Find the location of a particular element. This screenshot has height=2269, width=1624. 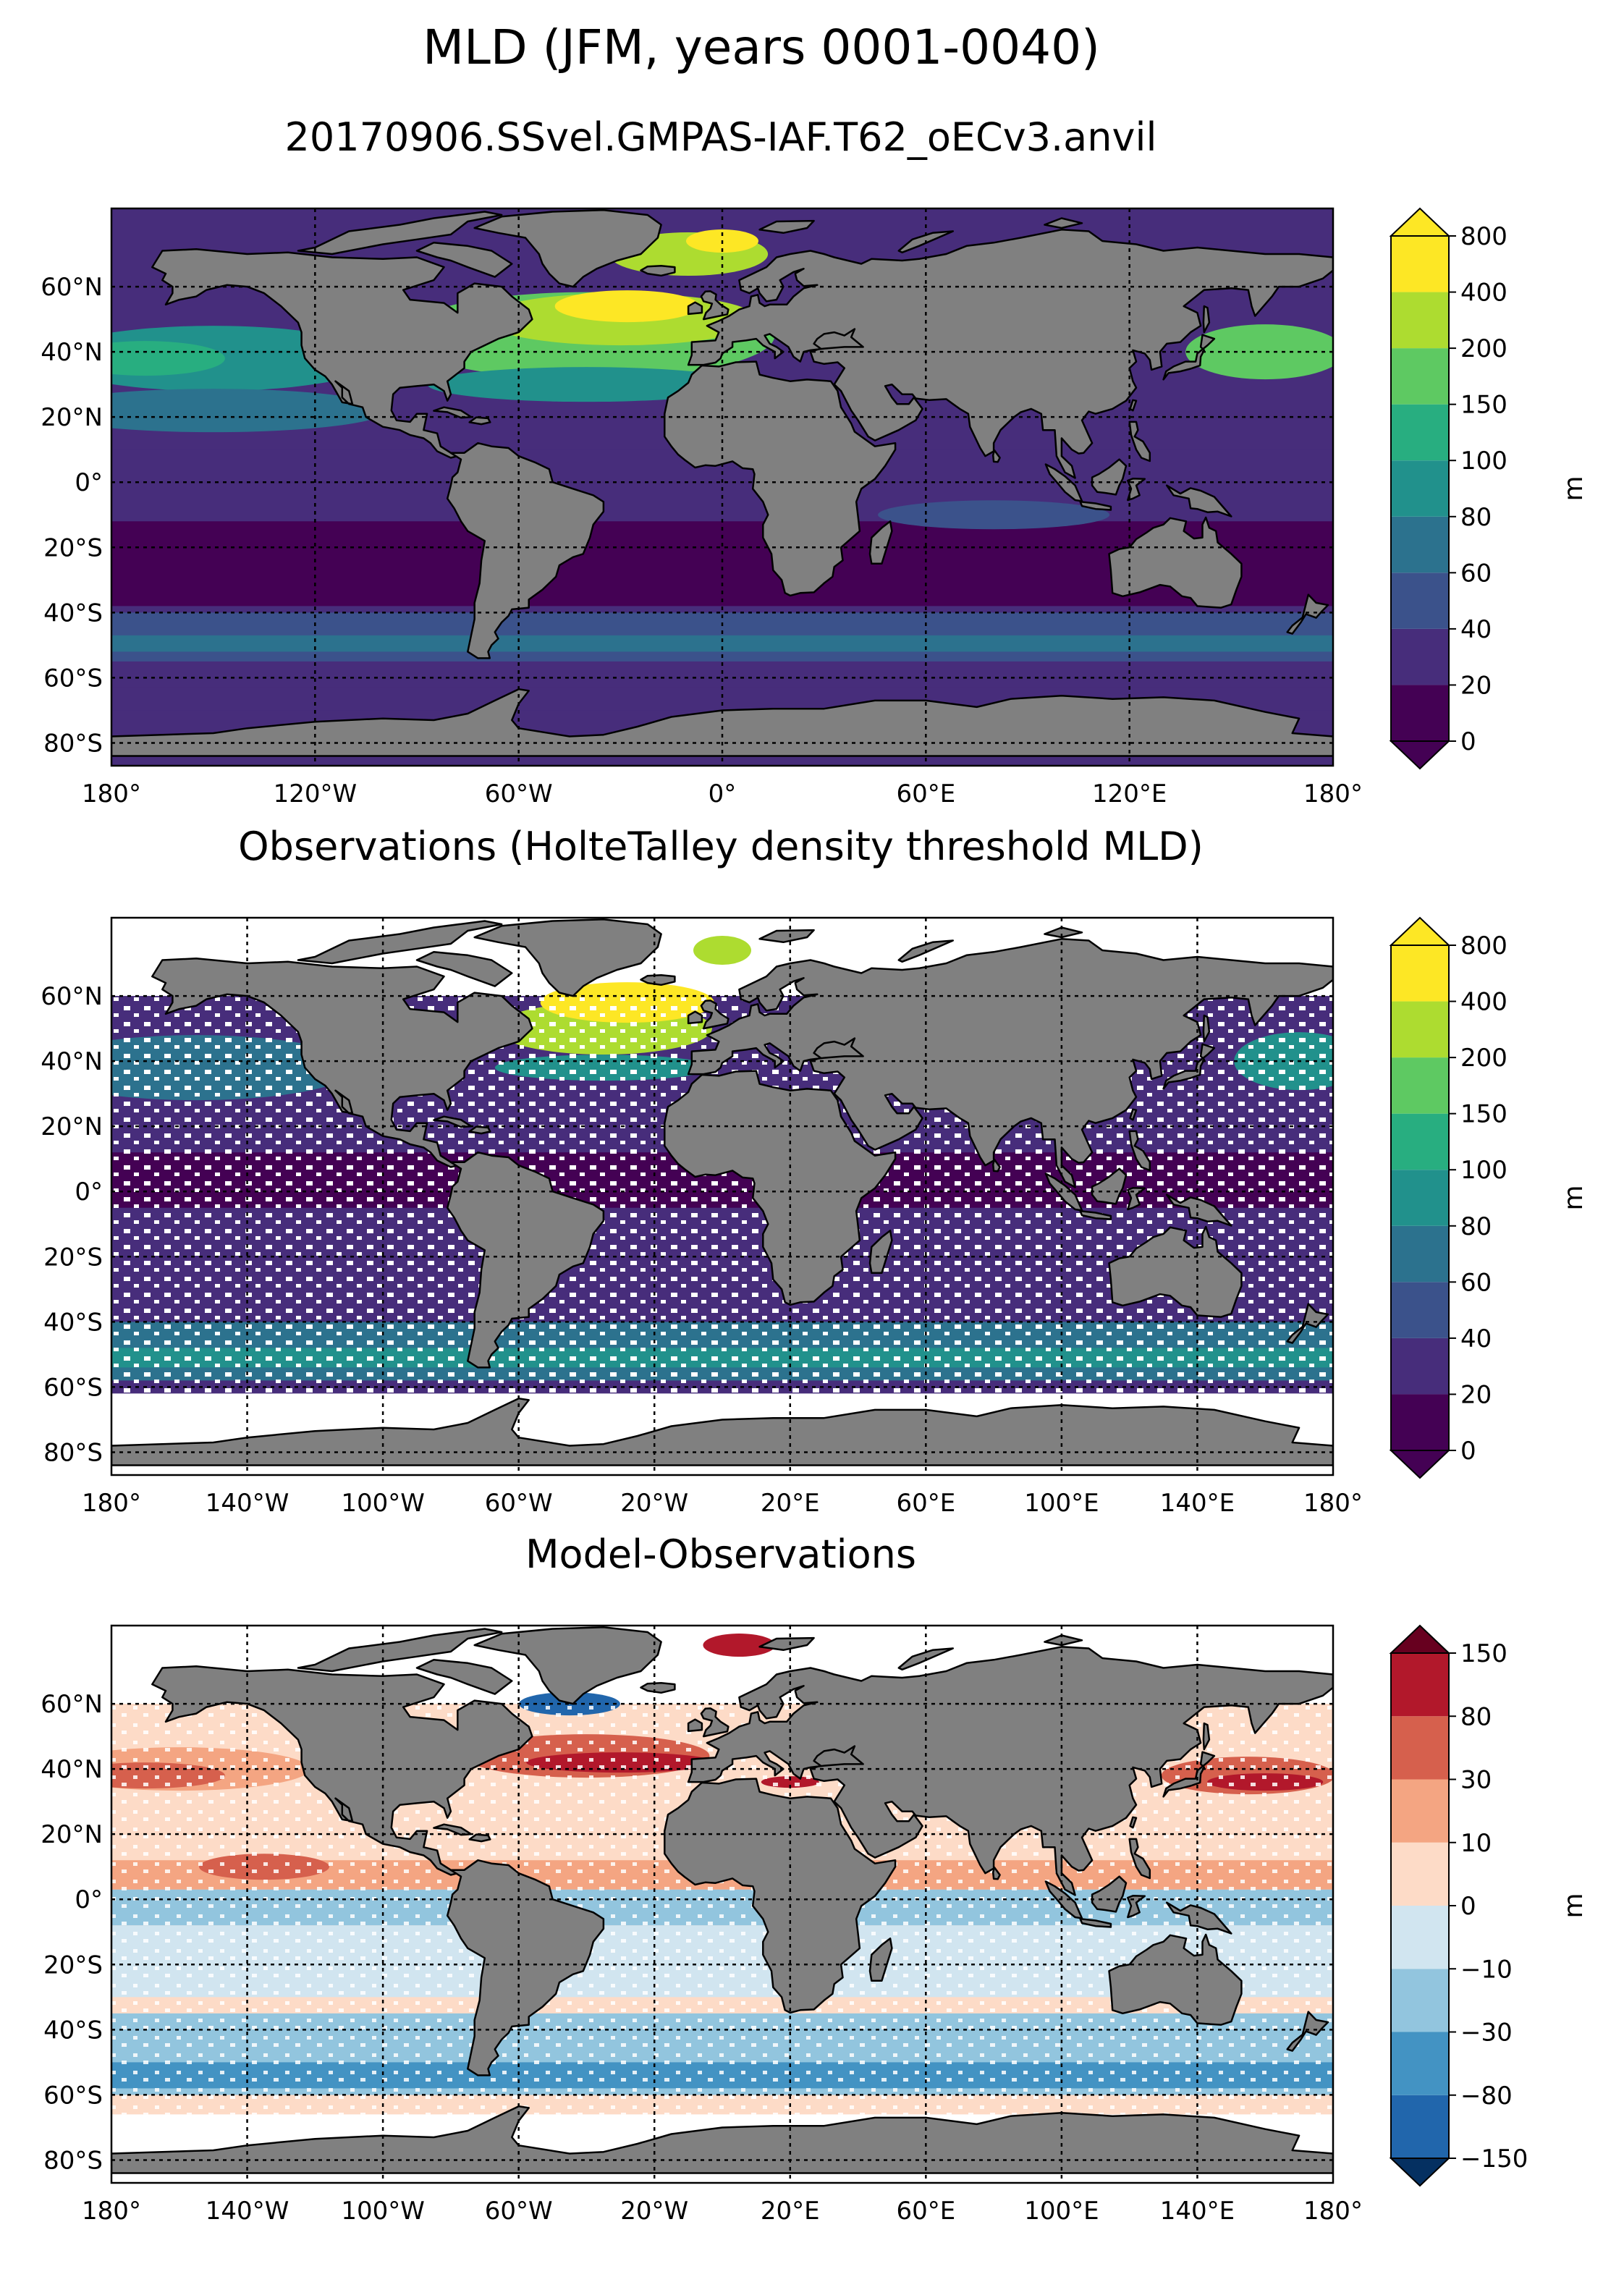

land-madagascar is located at coordinates (880, 542).